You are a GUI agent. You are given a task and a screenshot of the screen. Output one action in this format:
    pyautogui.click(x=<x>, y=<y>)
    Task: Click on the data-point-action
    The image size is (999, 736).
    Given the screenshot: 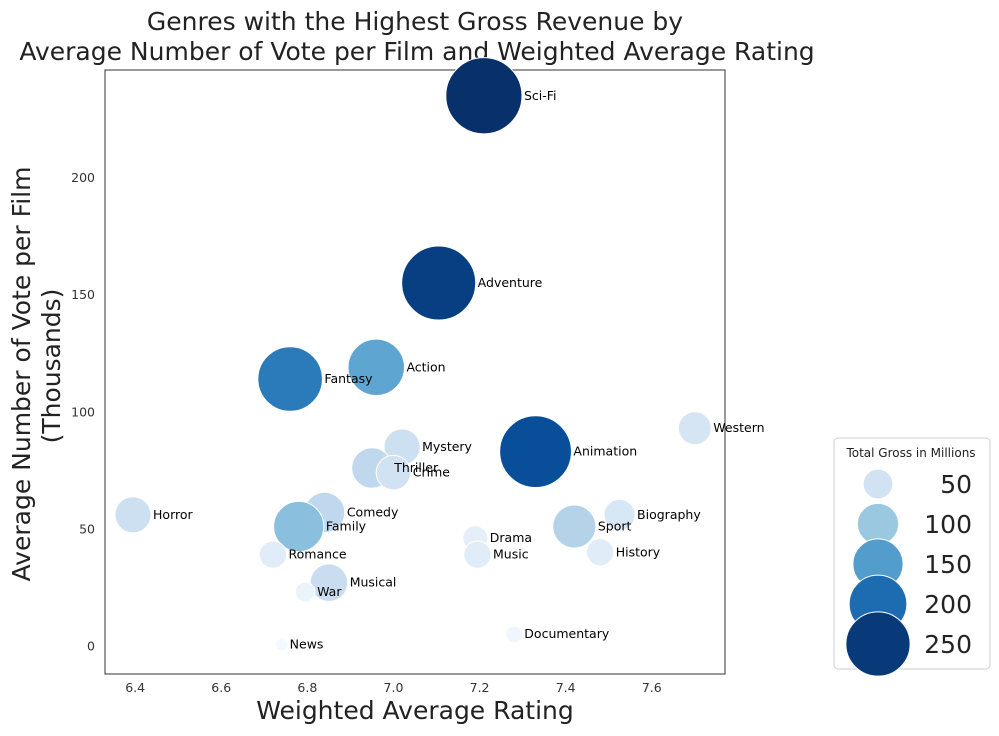 What is the action you would take?
    pyautogui.click(x=376, y=367)
    